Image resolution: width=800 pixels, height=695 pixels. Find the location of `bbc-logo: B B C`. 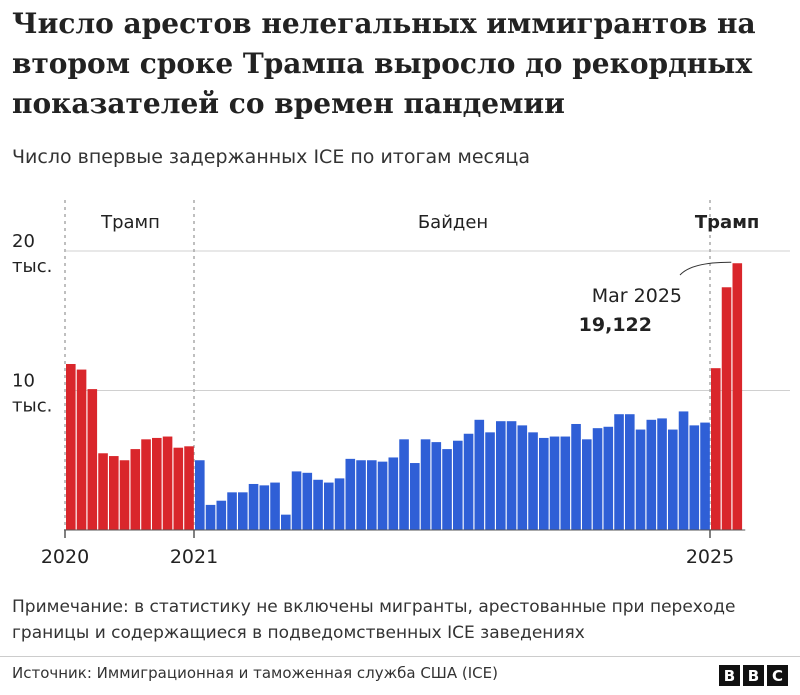

bbc-logo: B B C is located at coordinates (753, 675).